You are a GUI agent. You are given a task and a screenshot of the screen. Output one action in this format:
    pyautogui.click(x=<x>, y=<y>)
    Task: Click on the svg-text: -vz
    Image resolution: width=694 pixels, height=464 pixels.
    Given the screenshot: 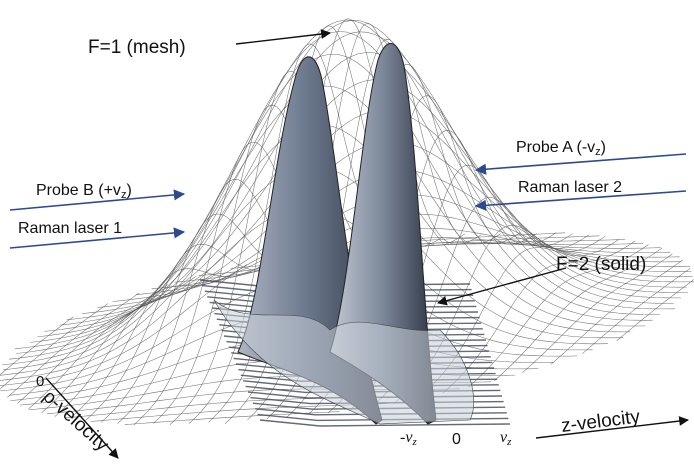 What is the action you would take?
    pyautogui.click(x=408, y=438)
    